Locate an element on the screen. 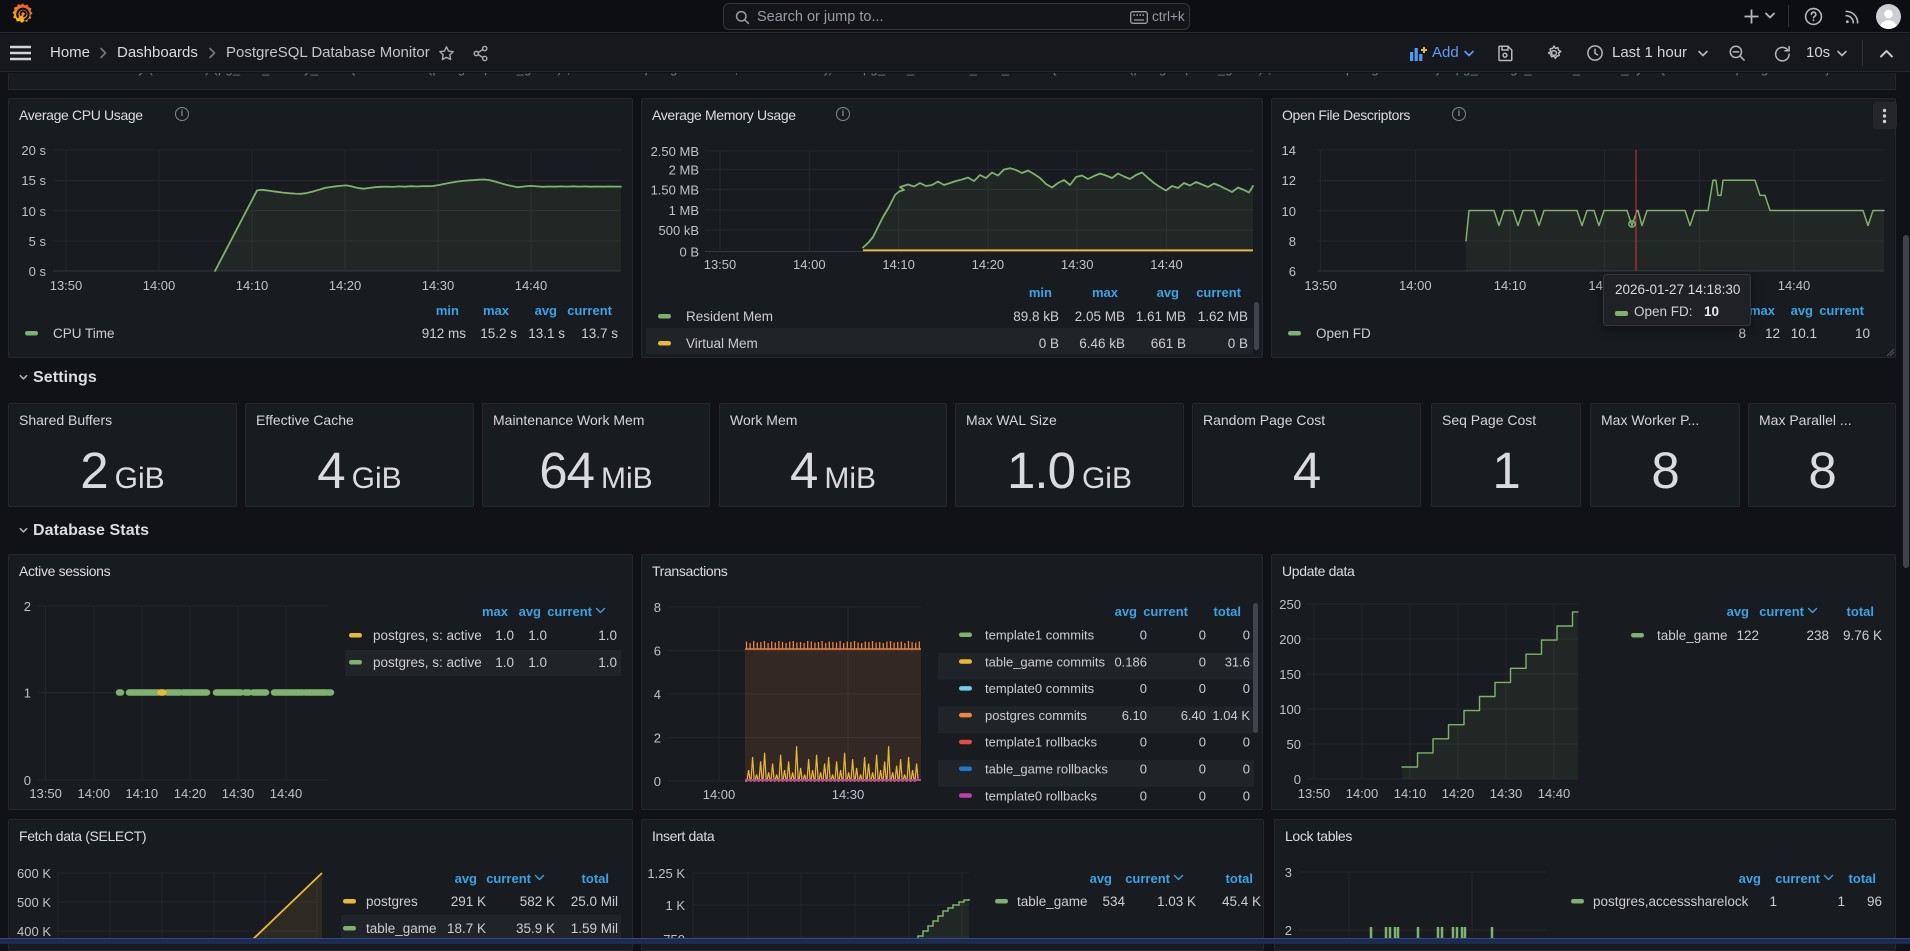  svg-text: 122 is located at coordinates (1747, 635).